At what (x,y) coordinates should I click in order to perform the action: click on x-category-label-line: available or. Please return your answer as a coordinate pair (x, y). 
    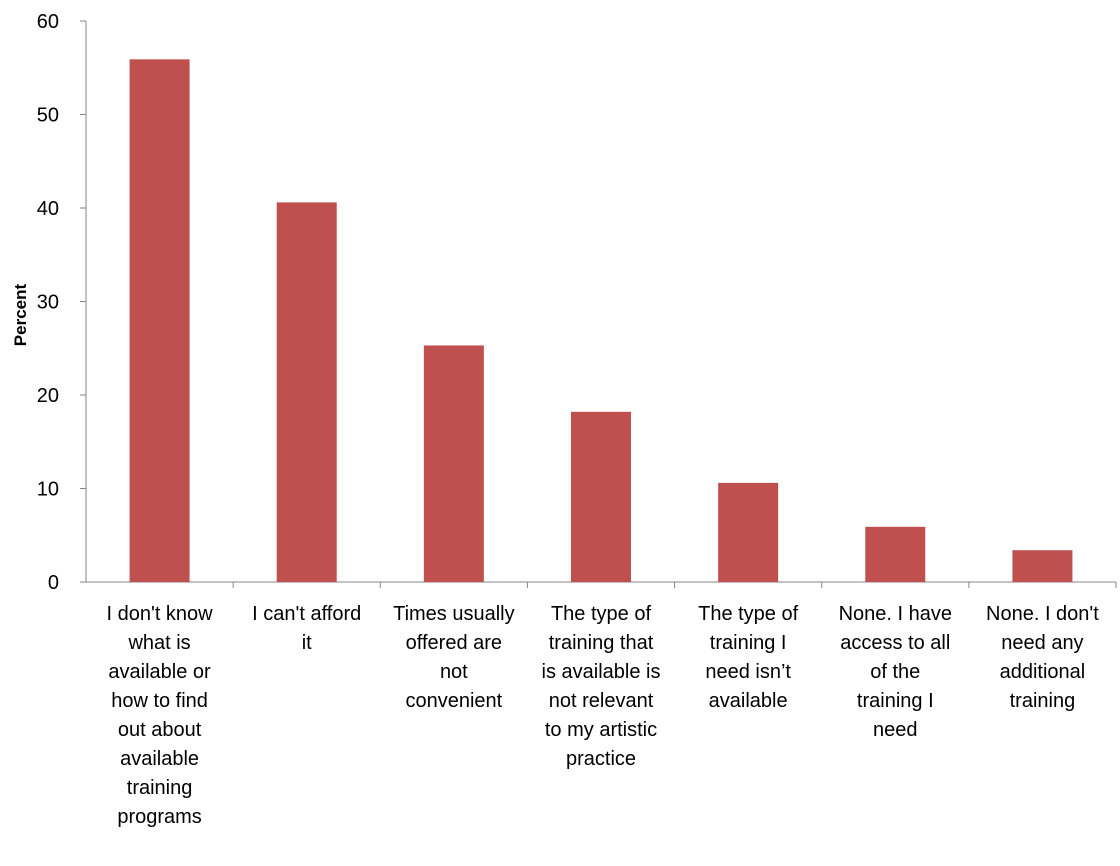
    Looking at the image, I should click on (159, 672).